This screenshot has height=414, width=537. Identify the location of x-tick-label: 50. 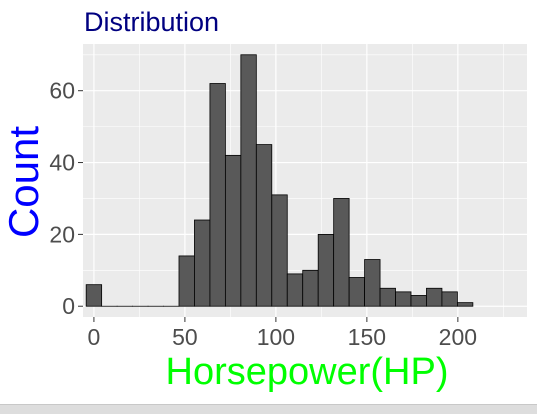
(185, 337).